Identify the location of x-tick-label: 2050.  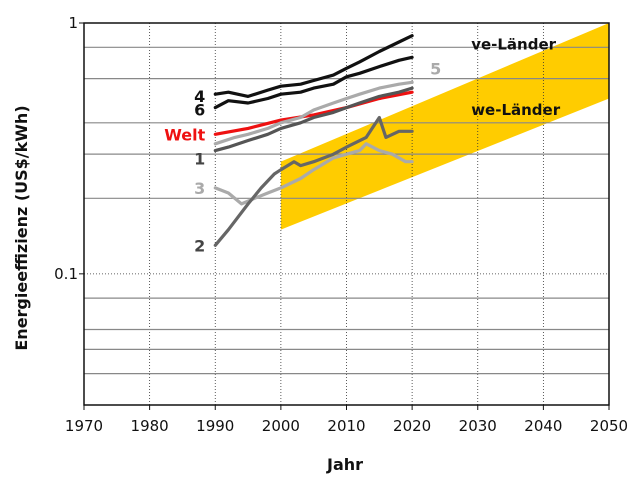
(609, 426).